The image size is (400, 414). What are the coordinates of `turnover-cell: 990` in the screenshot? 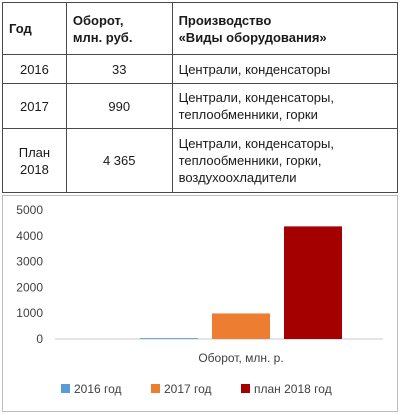 It's located at (119, 106).